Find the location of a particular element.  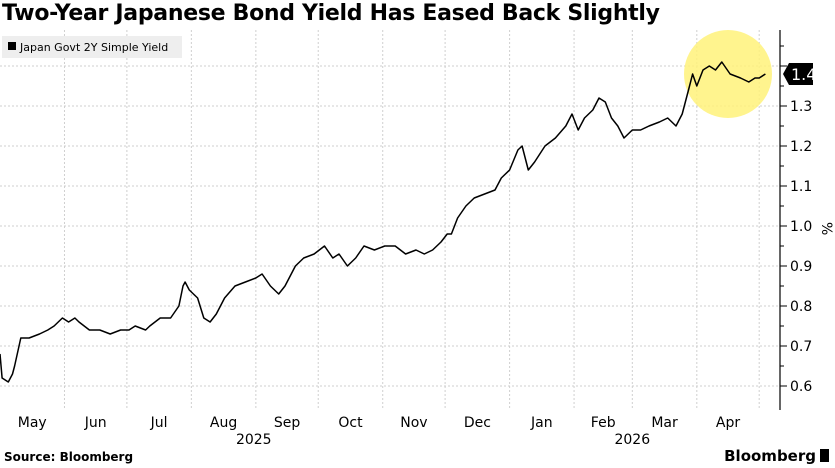

x-month-label: Sep is located at coordinates (287, 423).